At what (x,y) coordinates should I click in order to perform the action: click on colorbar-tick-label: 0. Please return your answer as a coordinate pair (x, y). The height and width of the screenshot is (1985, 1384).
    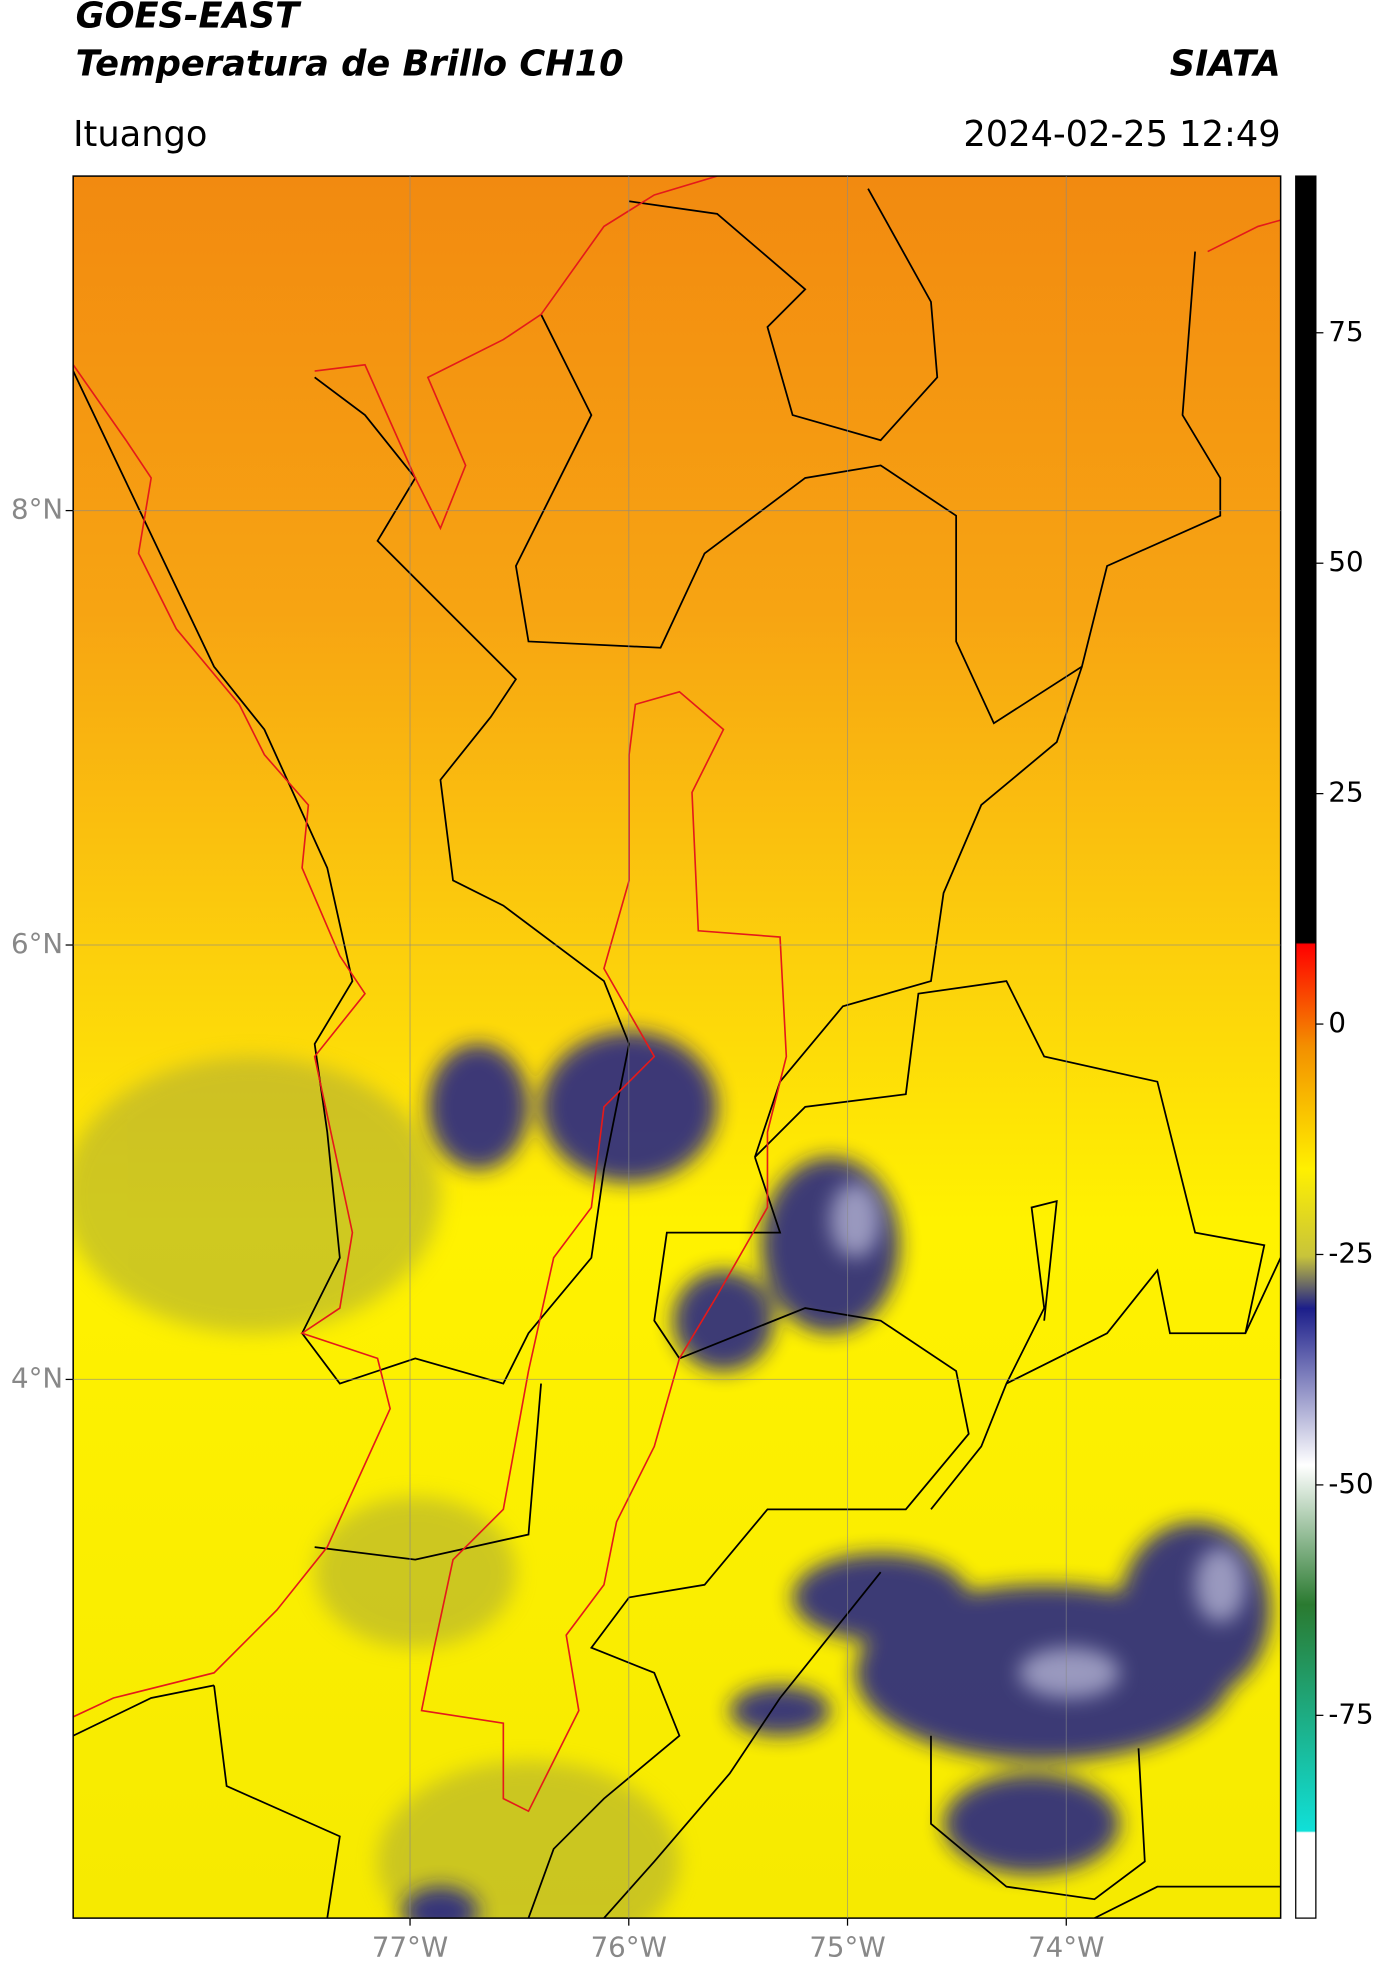
    Looking at the image, I should click on (1337, 1022).